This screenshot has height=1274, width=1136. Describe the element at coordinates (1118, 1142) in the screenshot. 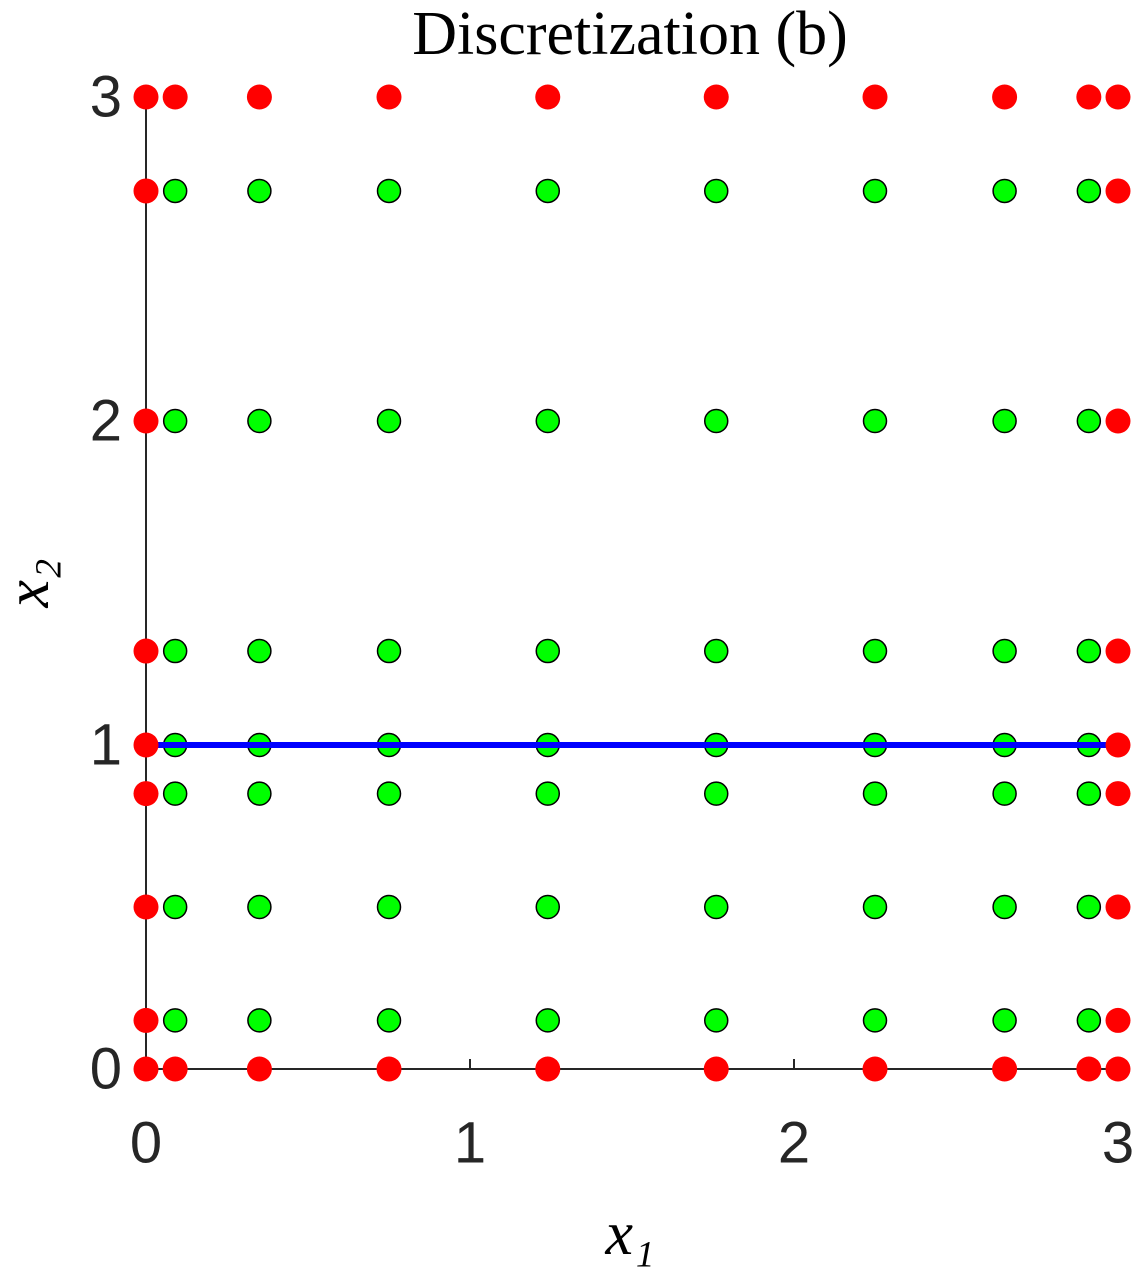

I see `x-tick-label: 3` at that location.